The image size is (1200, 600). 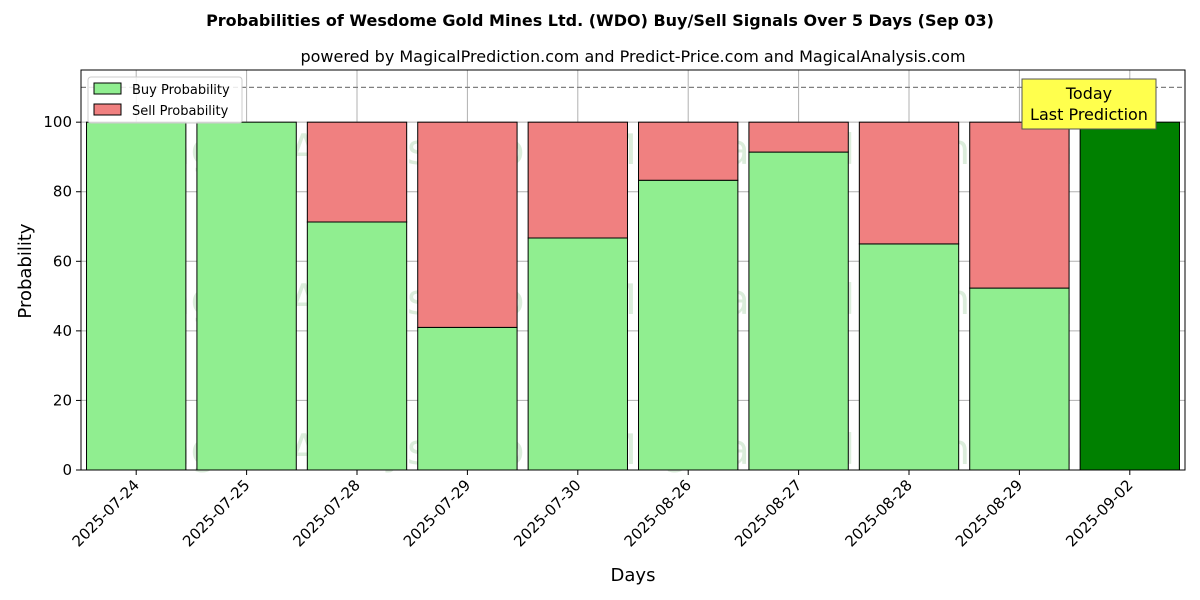 I want to click on x-tick-label: 2025-07-30, so click(x=547, y=513).